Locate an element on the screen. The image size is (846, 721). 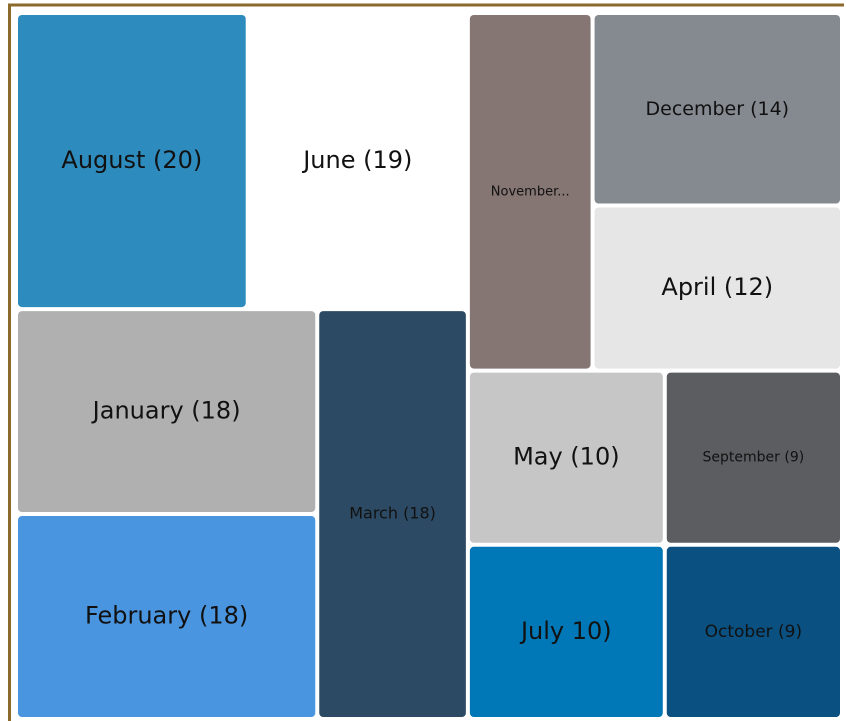
tile-label: December (14) is located at coordinates (718, 109).